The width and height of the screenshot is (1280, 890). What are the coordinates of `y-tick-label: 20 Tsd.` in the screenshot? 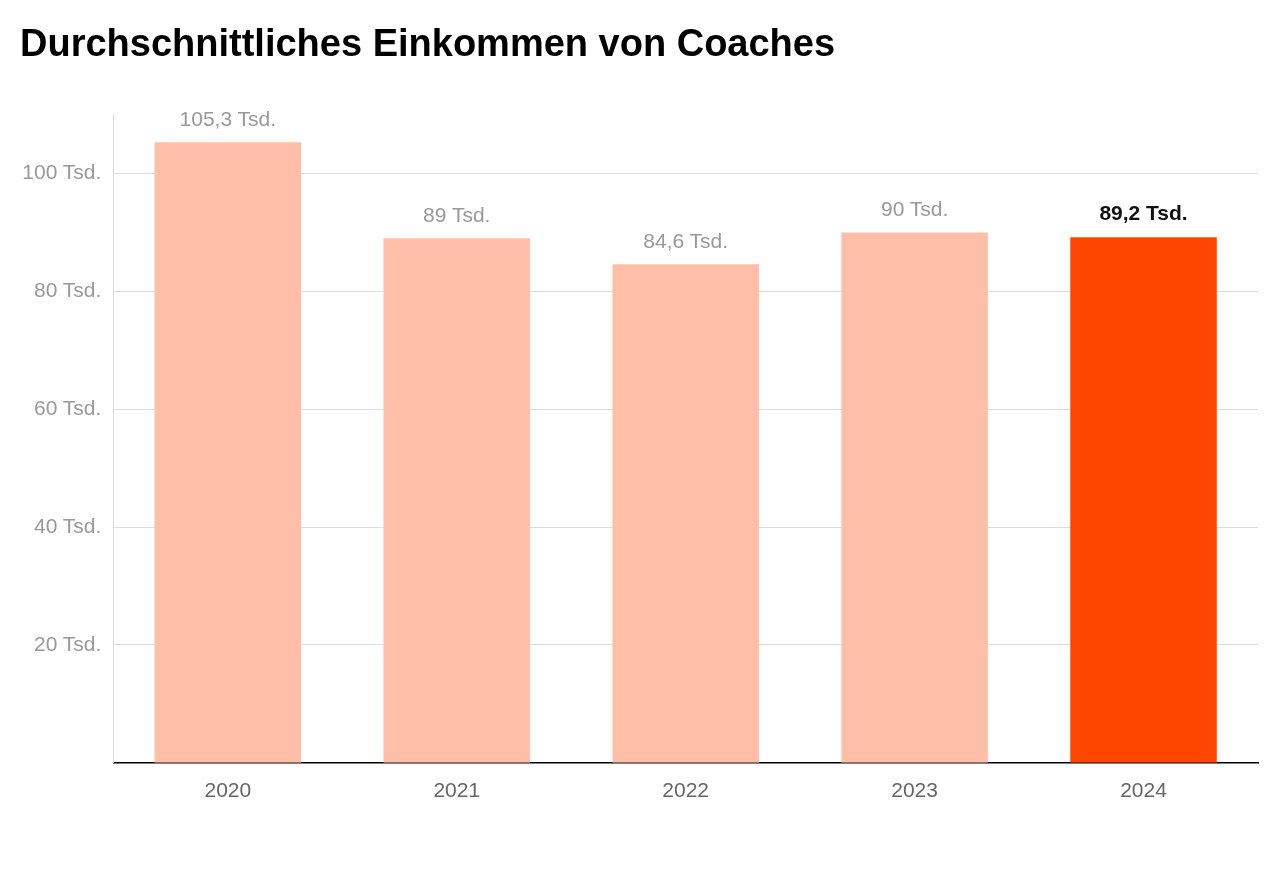 It's located at (68, 643).